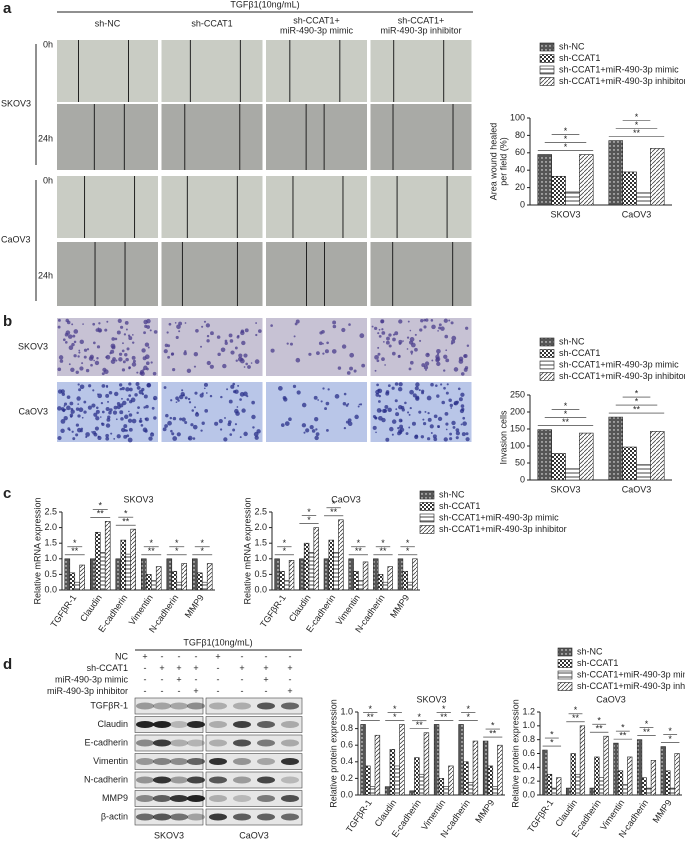 Image resolution: width=685 pixels, height=844 pixels. What do you see at coordinates (517, 394) in the screenshot?
I see `y-tick-label: 250` at bounding box center [517, 394].